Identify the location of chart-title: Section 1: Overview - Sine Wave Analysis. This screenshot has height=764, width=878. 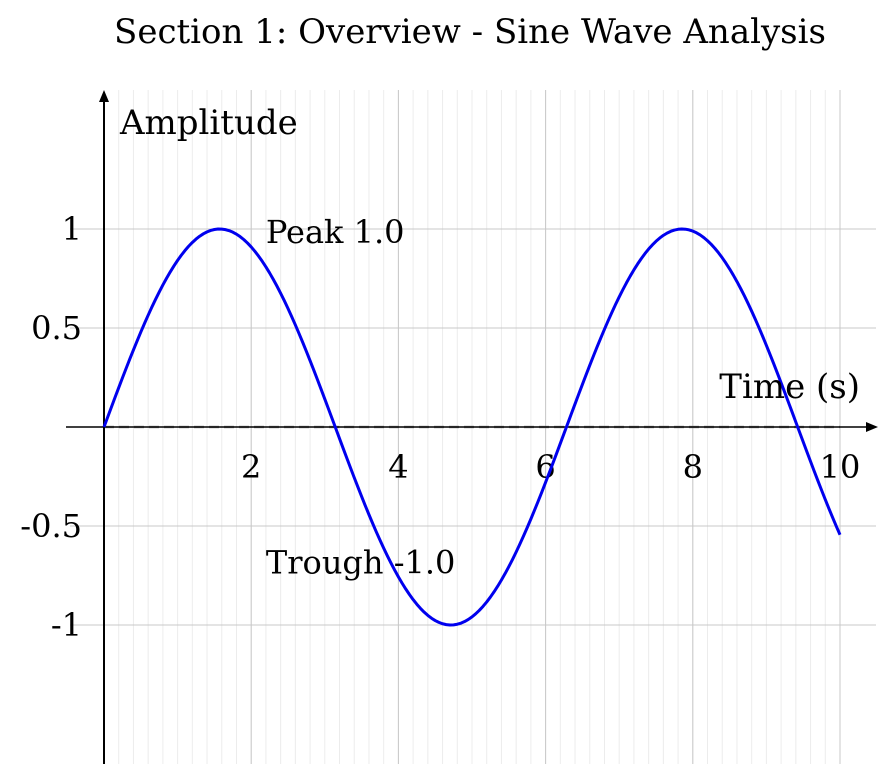
(470, 32).